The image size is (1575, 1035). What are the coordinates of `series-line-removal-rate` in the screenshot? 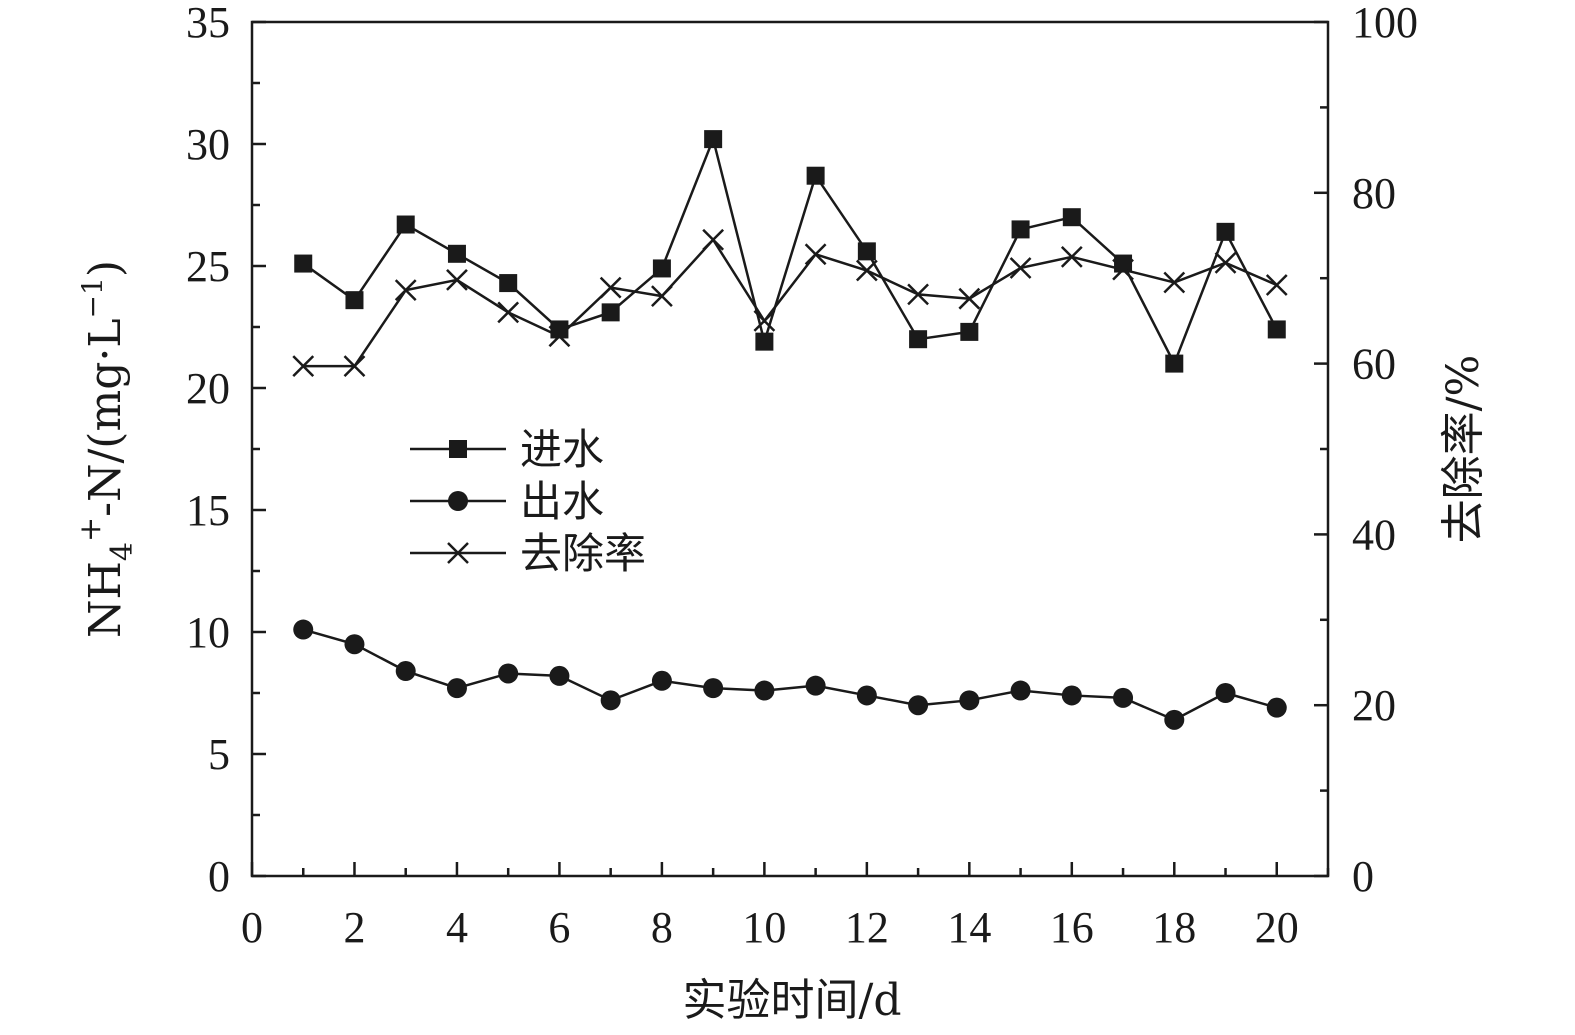 It's located at (790, 302).